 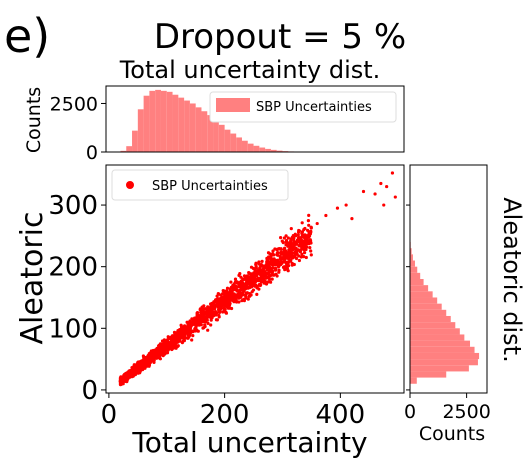 What do you see at coordinates (73, 268) in the screenshot?
I see `scatter-y-tick-label: 200` at bounding box center [73, 268].